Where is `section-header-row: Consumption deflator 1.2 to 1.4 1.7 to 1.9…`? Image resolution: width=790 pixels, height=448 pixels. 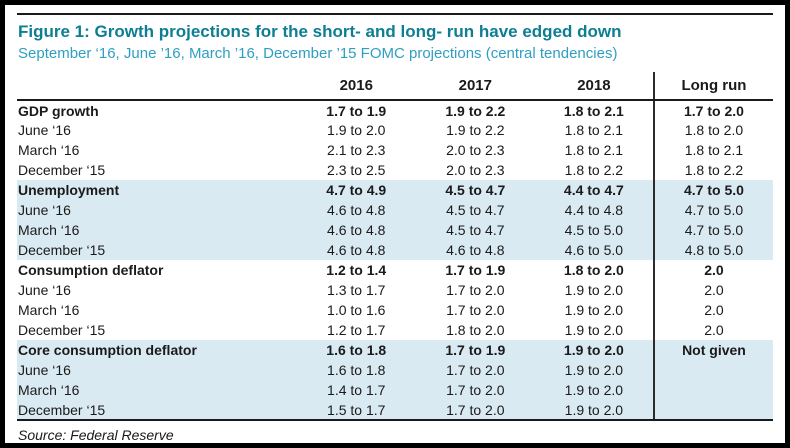
section-header-row: Consumption deflator 1.2 to 1.4 1.7 to 1.9… is located at coordinates (395, 270).